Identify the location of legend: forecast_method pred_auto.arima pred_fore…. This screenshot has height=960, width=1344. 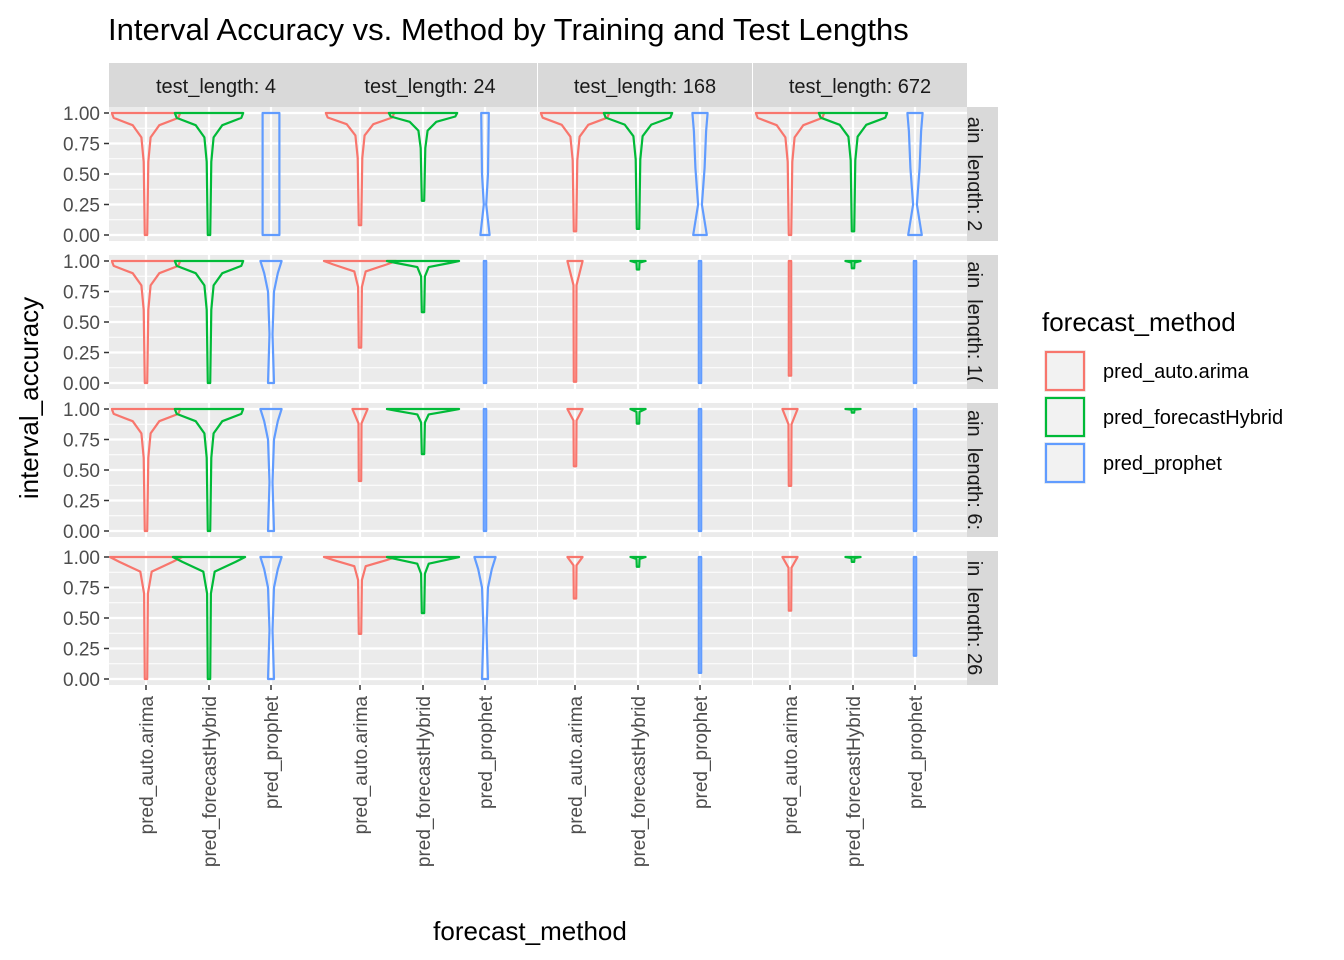
(1162, 395).